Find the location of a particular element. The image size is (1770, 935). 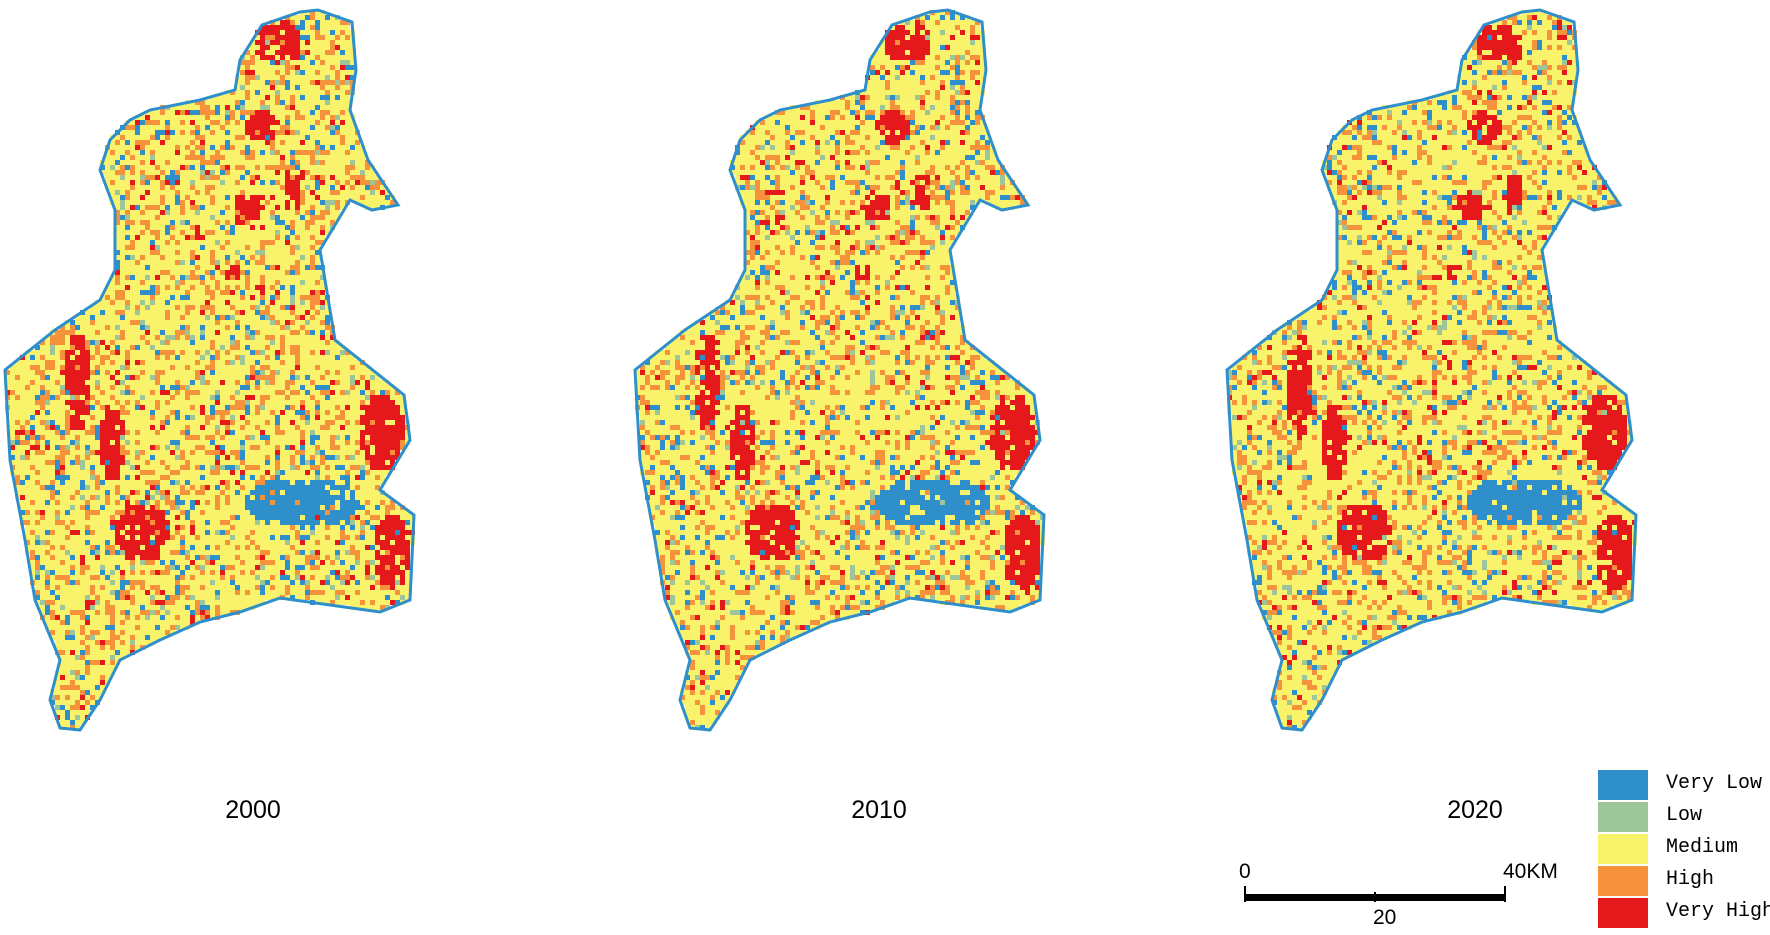

legend-item-high: High is located at coordinates (1684, 881).